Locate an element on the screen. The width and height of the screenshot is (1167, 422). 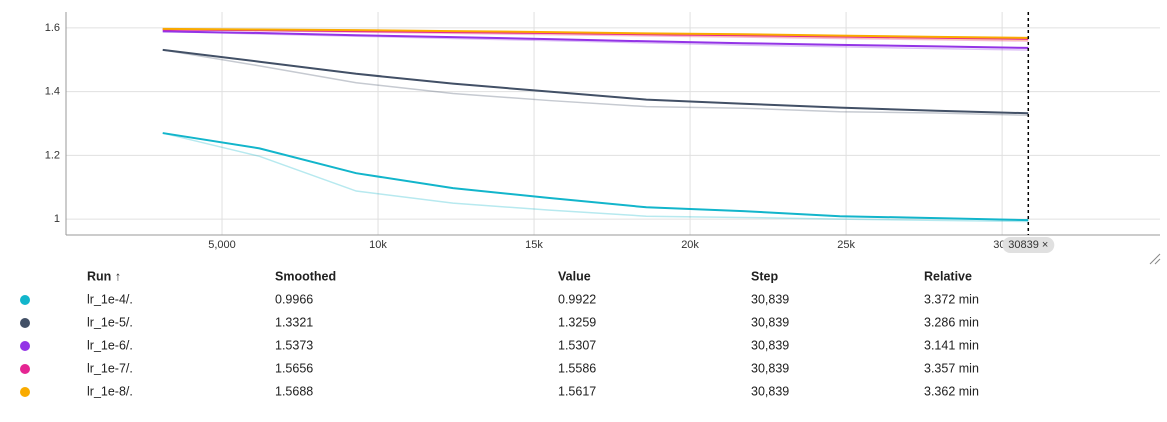
cell: lr_1e-5/. is located at coordinates (110, 322).